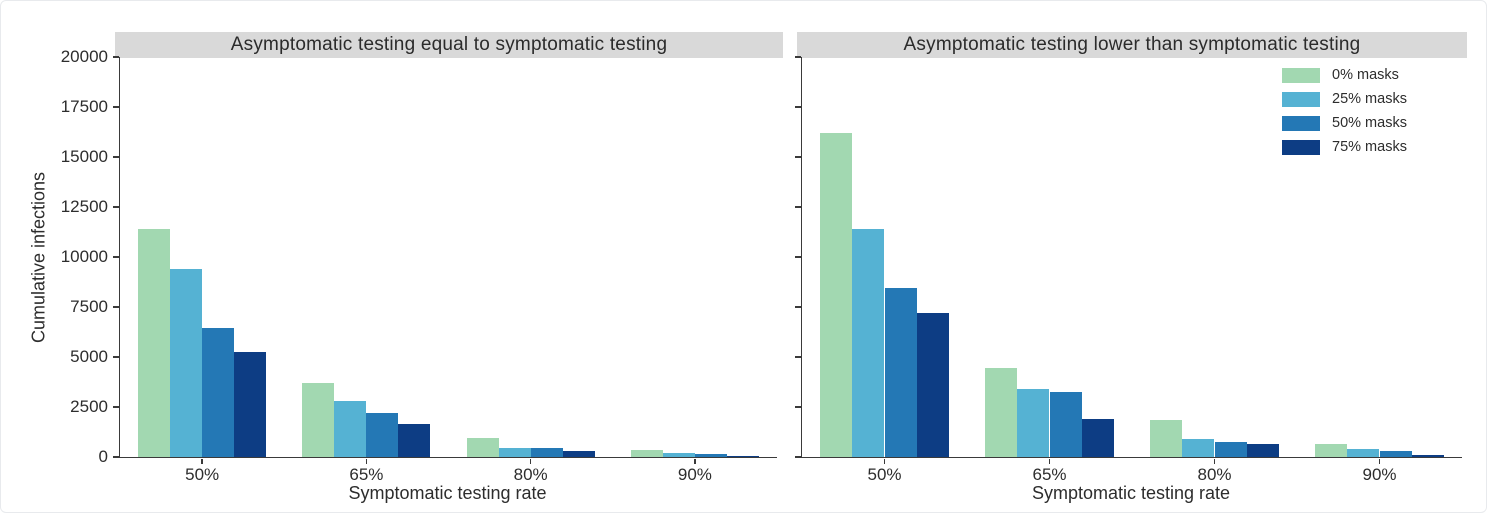 This screenshot has height=513, width=1487. What do you see at coordinates (89, 306) in the screenshot?
I see `y-tick-label: 7500` at bounding box center [89, 306].